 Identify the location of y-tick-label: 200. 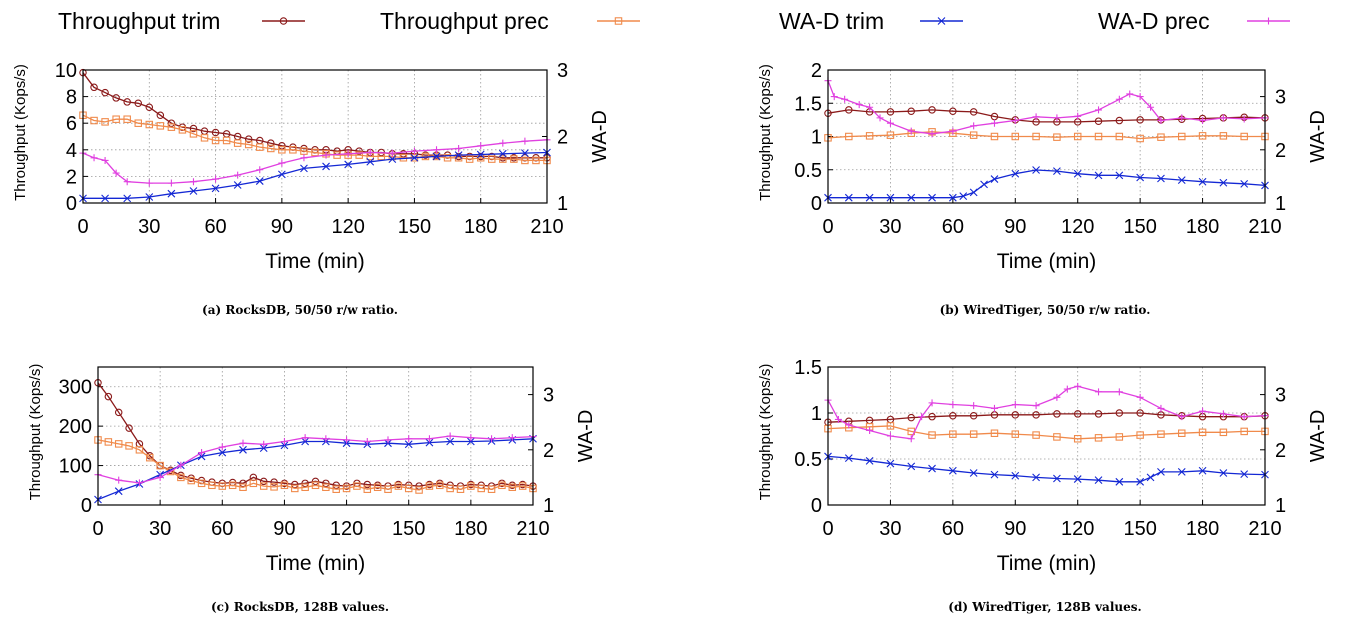
(75, 427).